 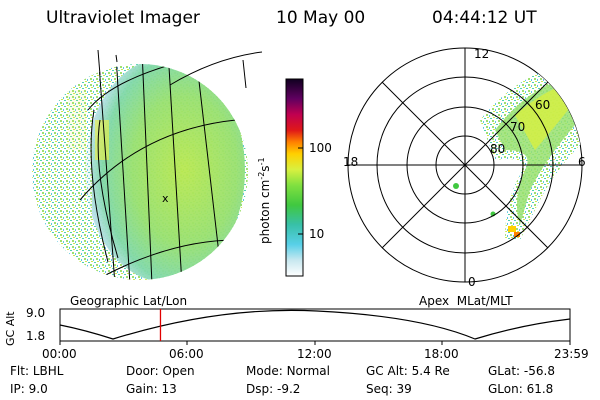 What do you see at coordinates (29, 389) in the screenshot?
I see `status-ip: IP: 9.0` at bounding box center [29, 389].